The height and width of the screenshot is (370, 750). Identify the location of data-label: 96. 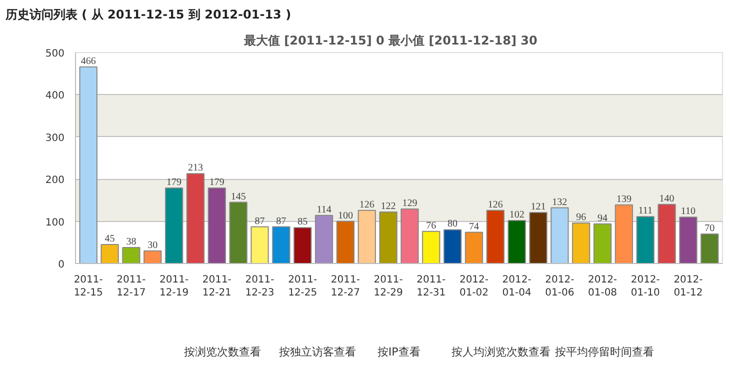
(581, 217).